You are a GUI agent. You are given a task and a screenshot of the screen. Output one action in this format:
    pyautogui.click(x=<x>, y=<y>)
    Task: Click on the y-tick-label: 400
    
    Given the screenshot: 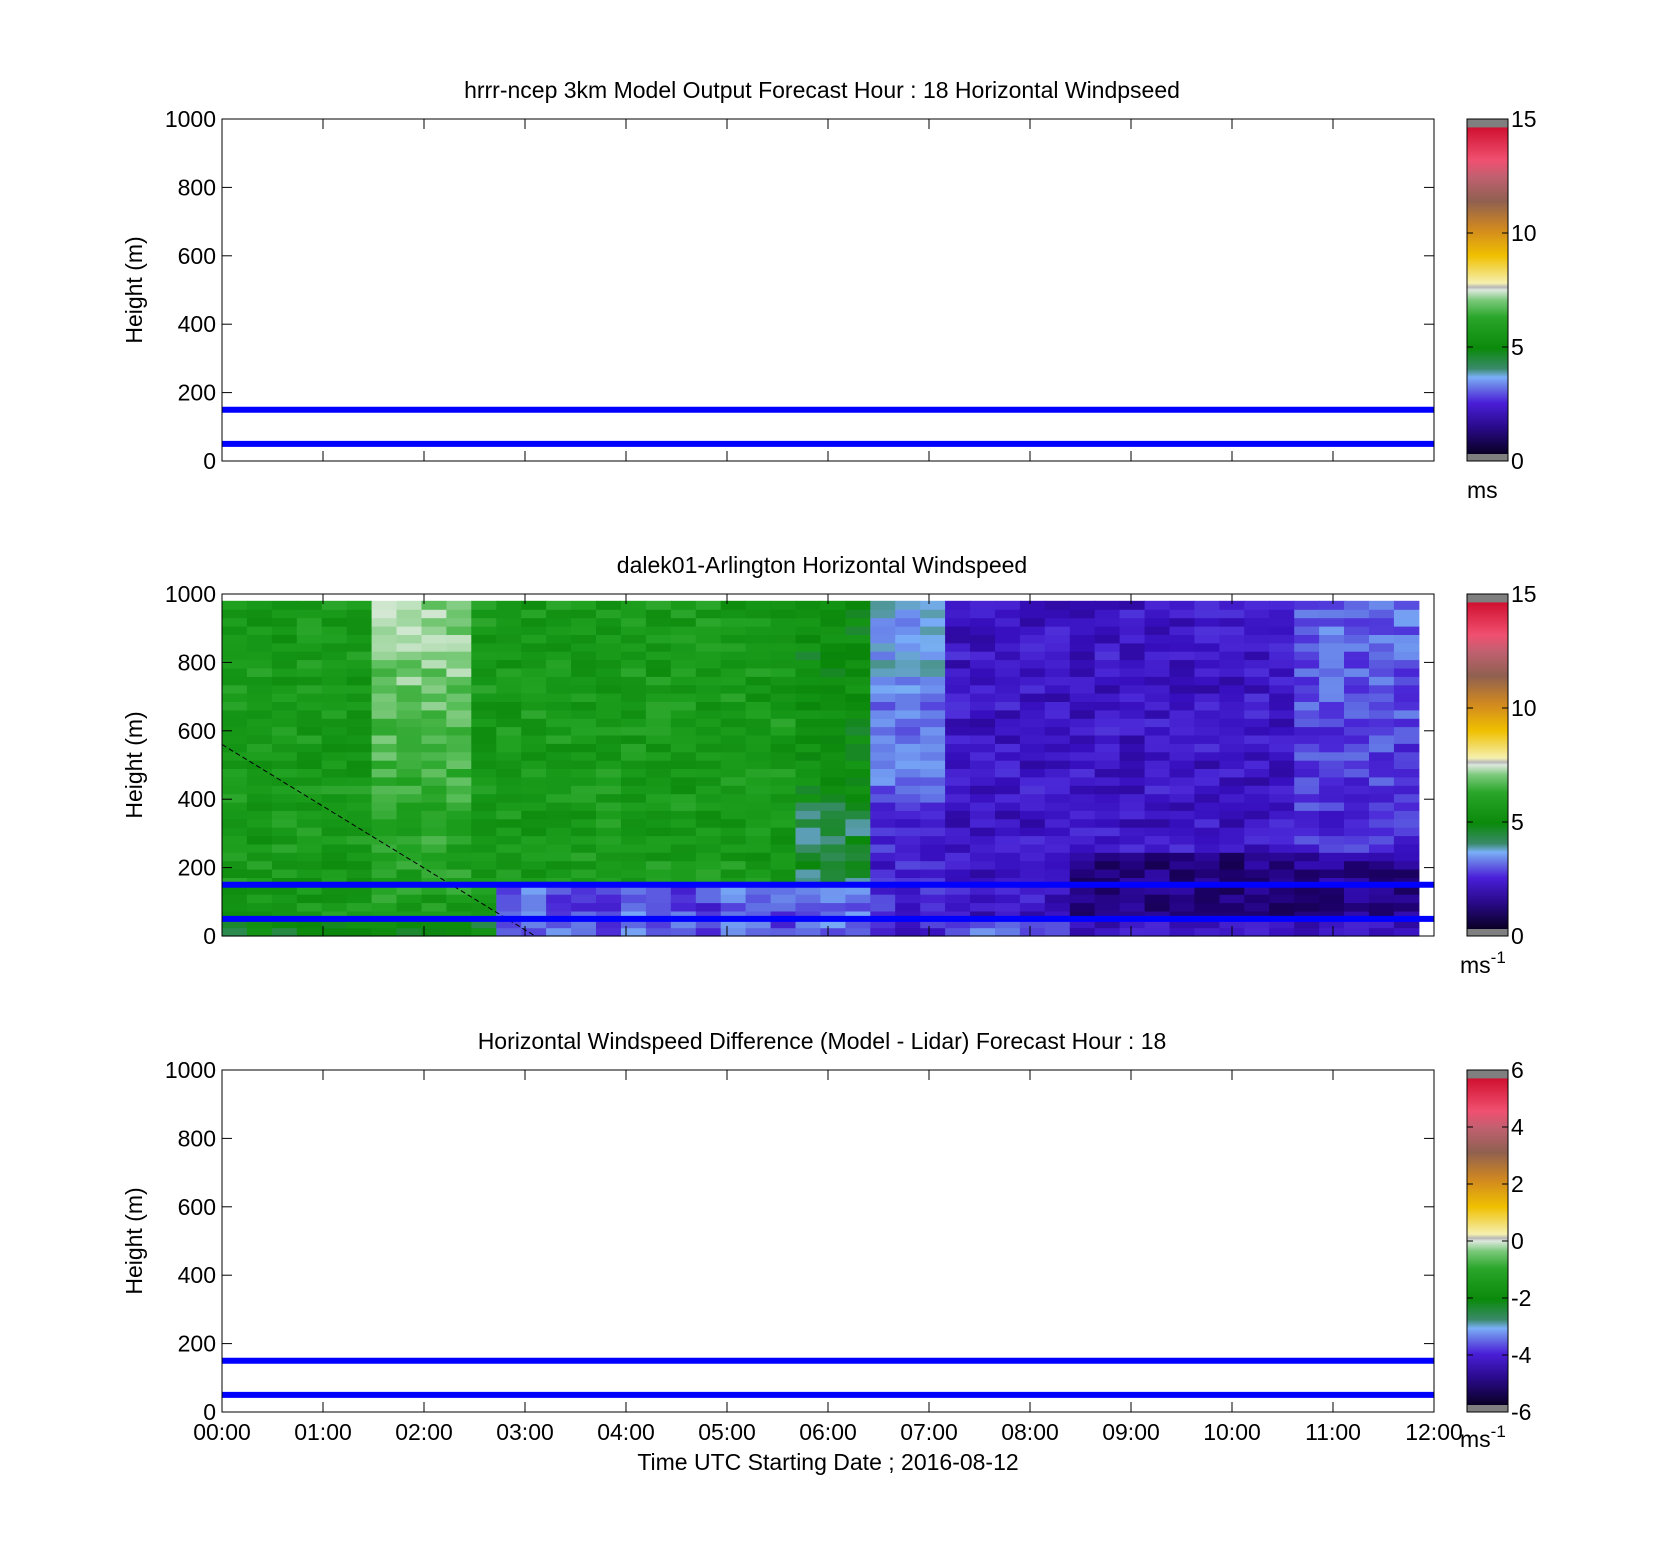 What is the action you would take?
    pyautogui.click(x=197, y=799)
    